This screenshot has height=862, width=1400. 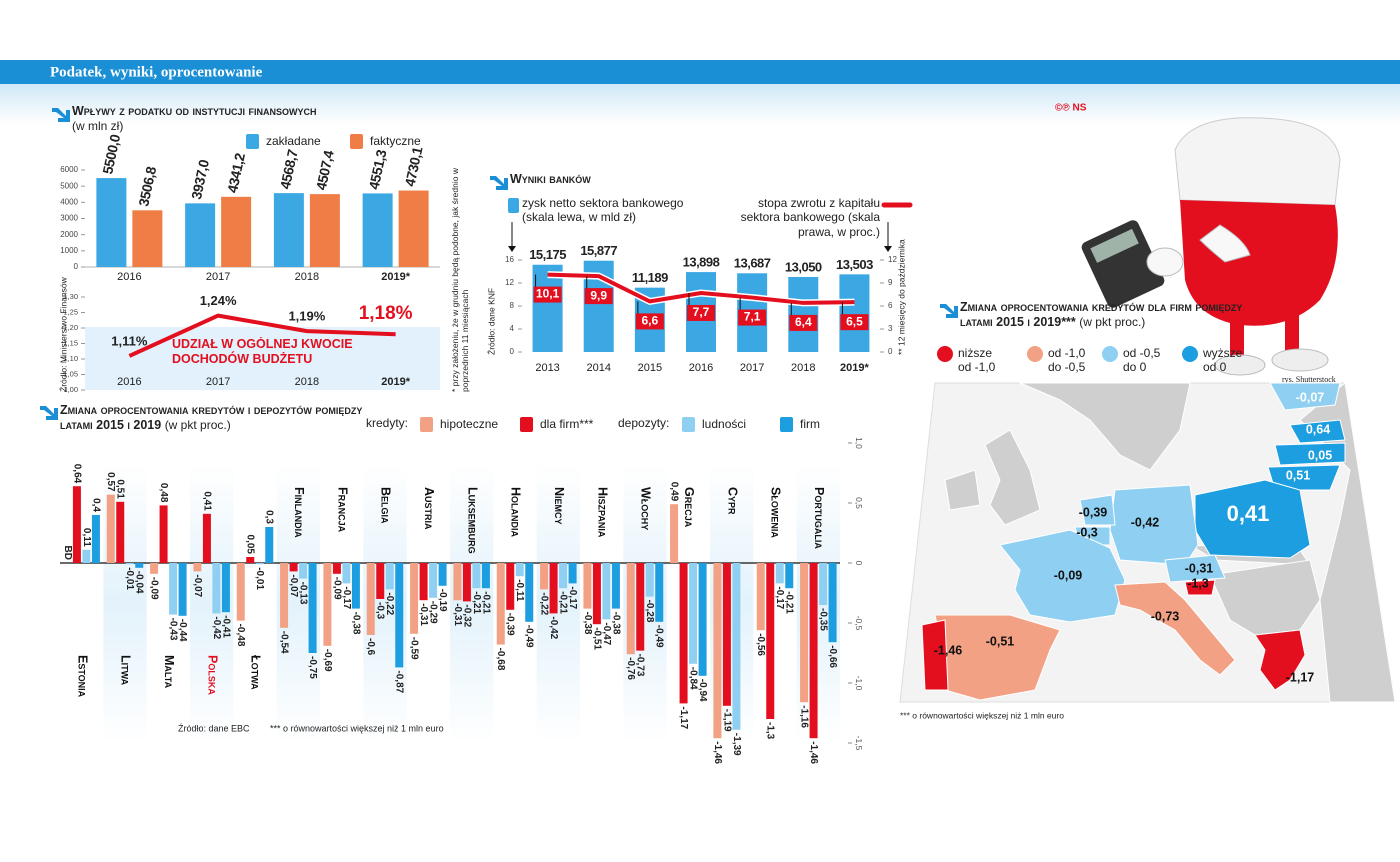 I want to click on header-title: Podatek, wyniki, oprocentowanie, so click(x=156, y=72).